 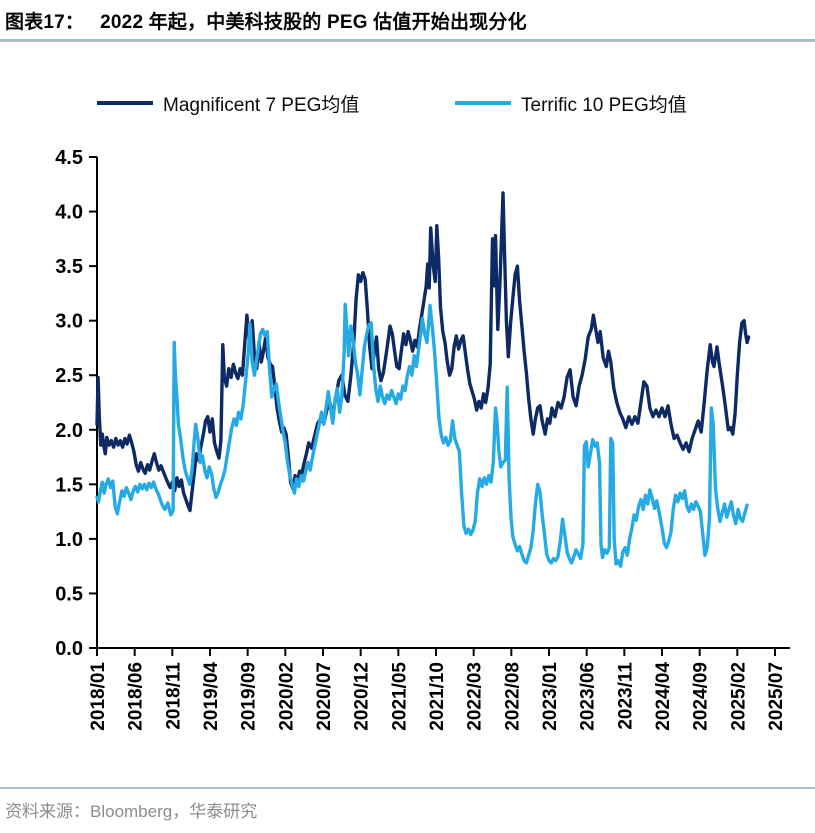 I want to click on y-tick-label: 0.5, so click(x=69, y=594).